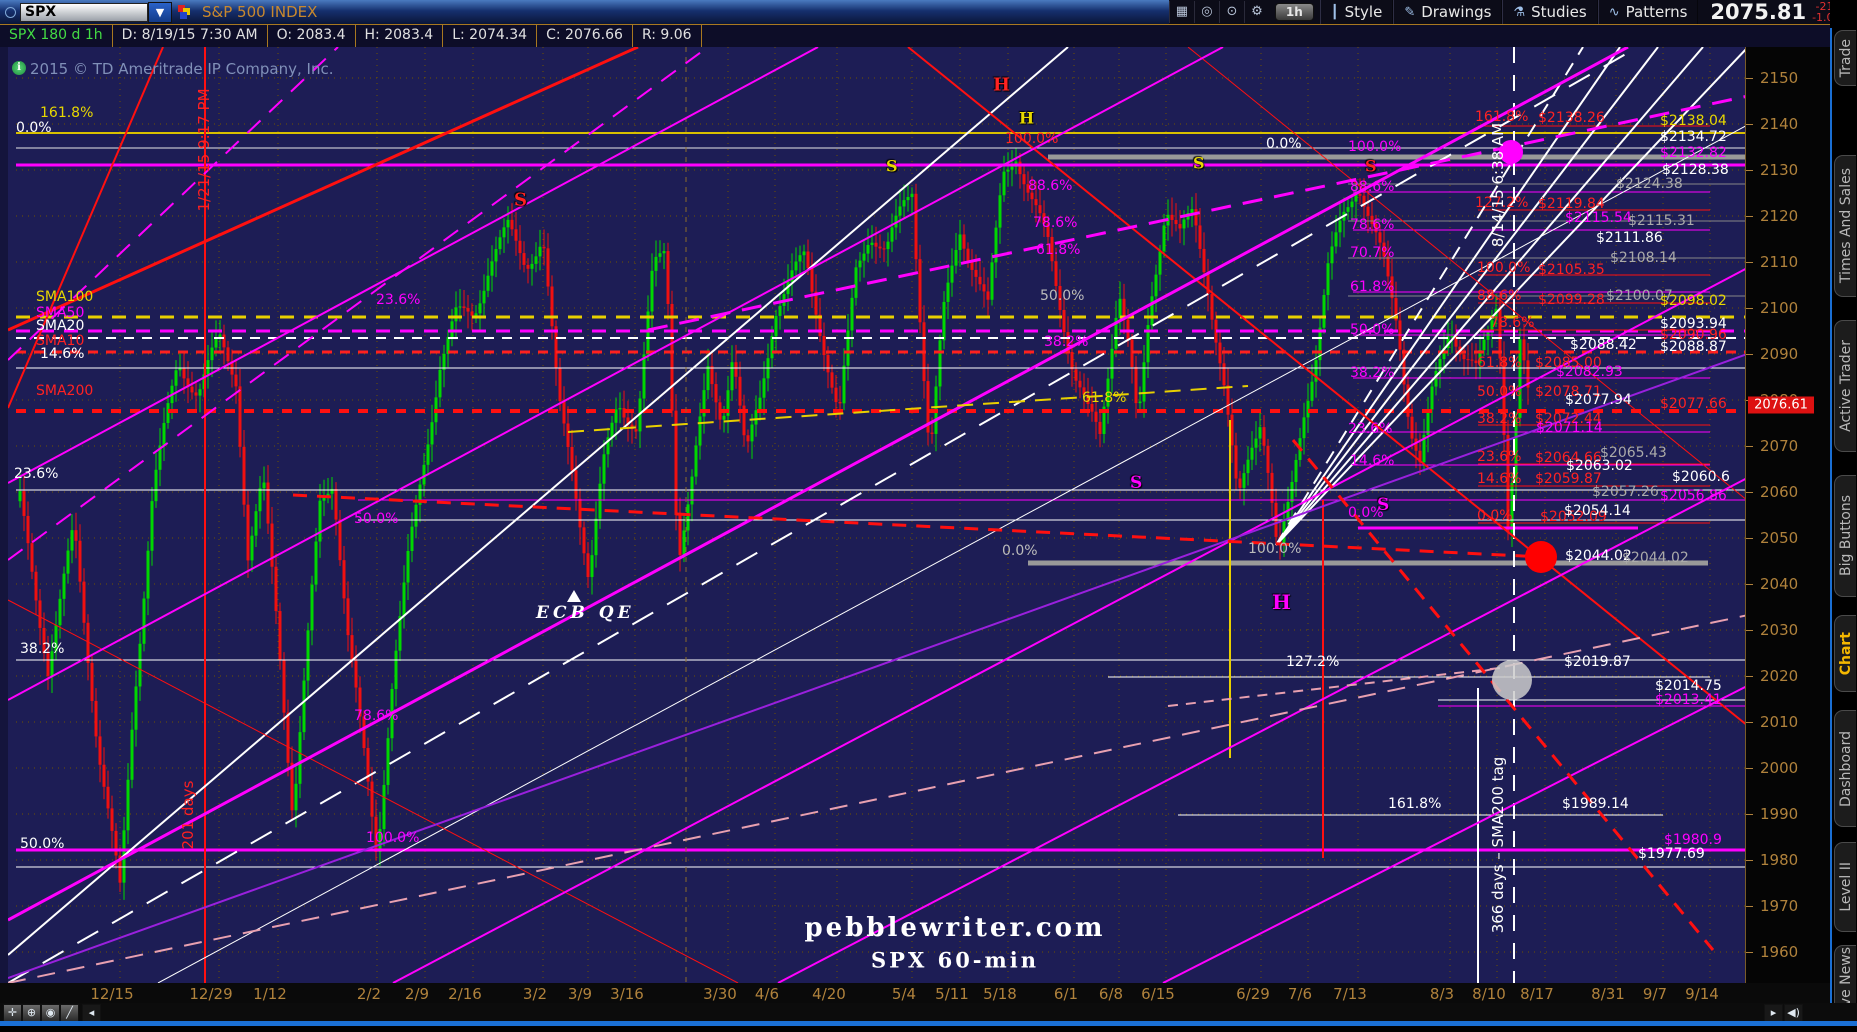 The width and height of the screenshot is (1857, 1032). Describe the element at coordinates (1702, 994) in the screenshot. I see `date-label: 9/14` at that location.